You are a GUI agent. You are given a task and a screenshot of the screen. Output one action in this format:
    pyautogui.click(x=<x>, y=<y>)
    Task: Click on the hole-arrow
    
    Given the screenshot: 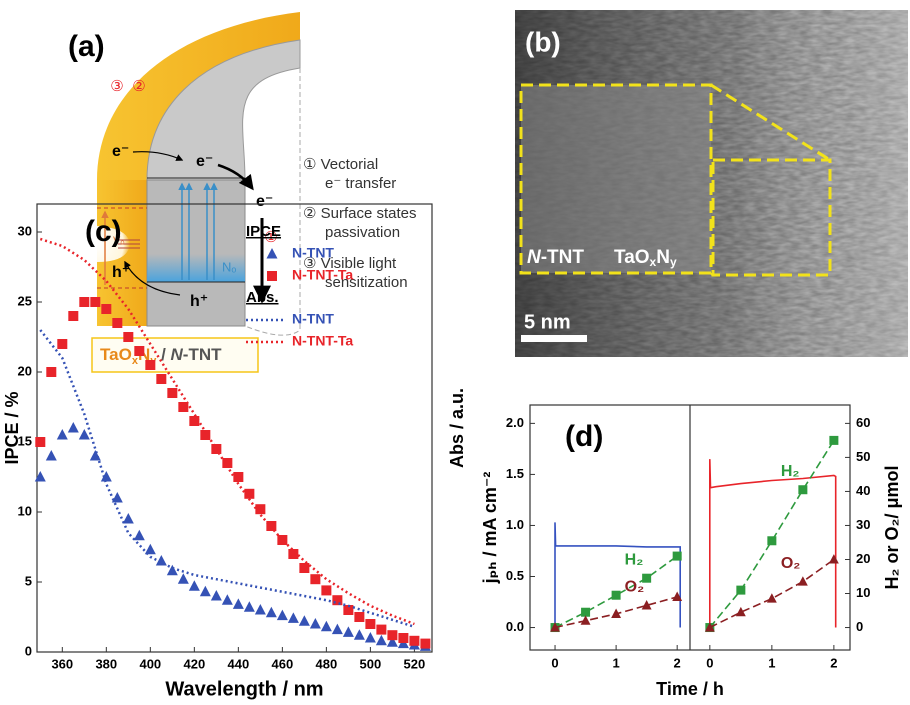 What is the action you would take?
    pyautogui.click(x=152, y=278)
    